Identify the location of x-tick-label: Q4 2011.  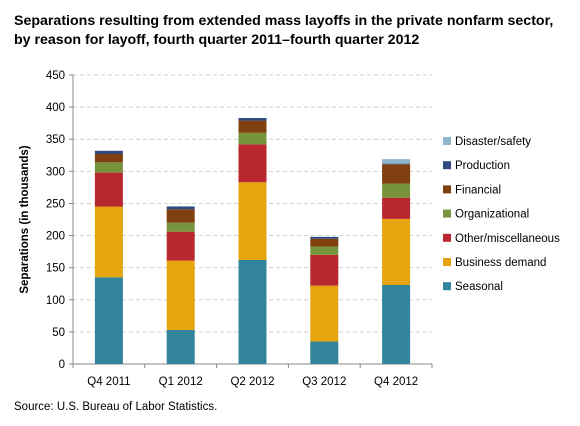
(108, 382).